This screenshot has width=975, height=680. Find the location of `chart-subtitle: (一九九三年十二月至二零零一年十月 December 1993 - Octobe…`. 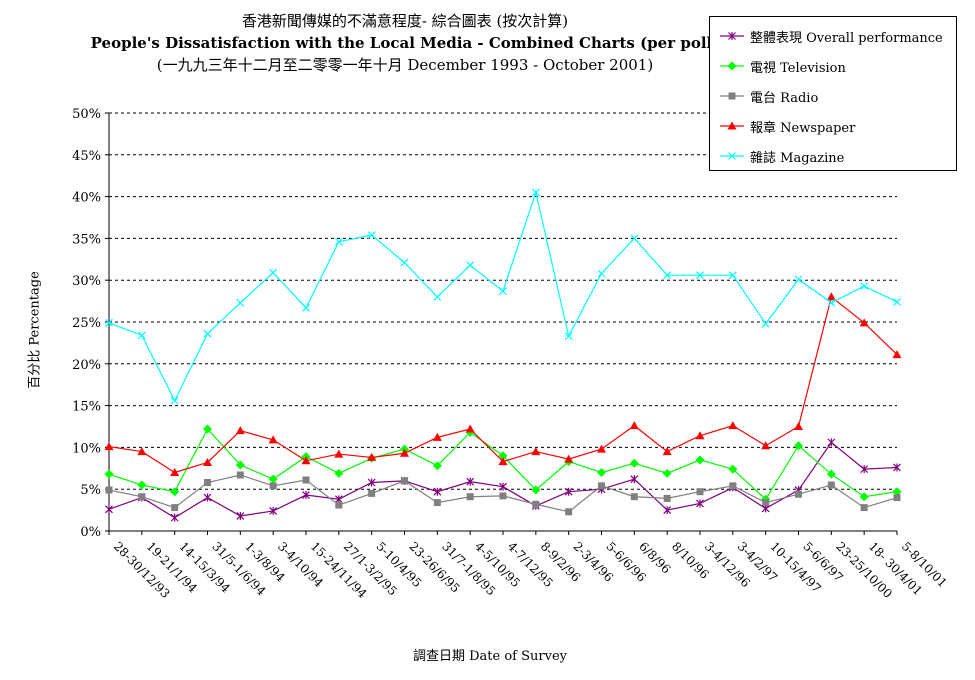

chart-subtitle: (一九九三年十二月至二零零一年十月 December 1993 - Octobe… is located at coordinates (405, 65).